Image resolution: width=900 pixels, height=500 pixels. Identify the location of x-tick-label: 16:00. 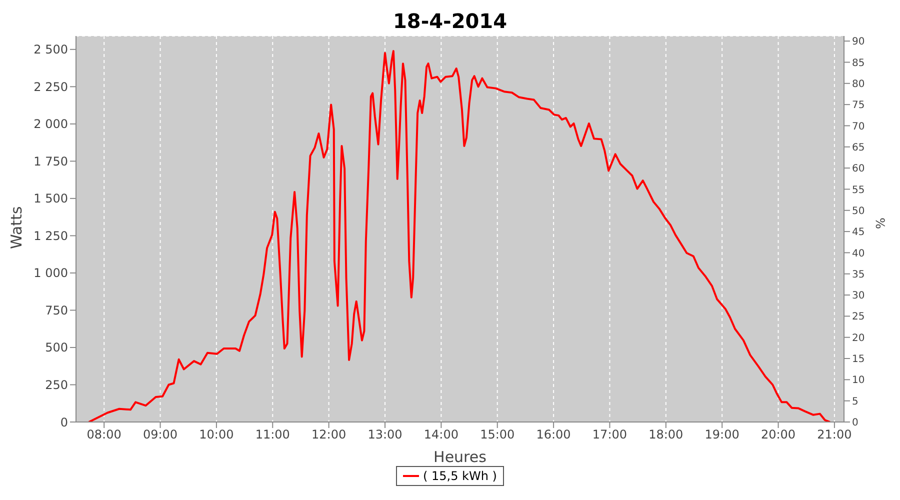
(553, 435).